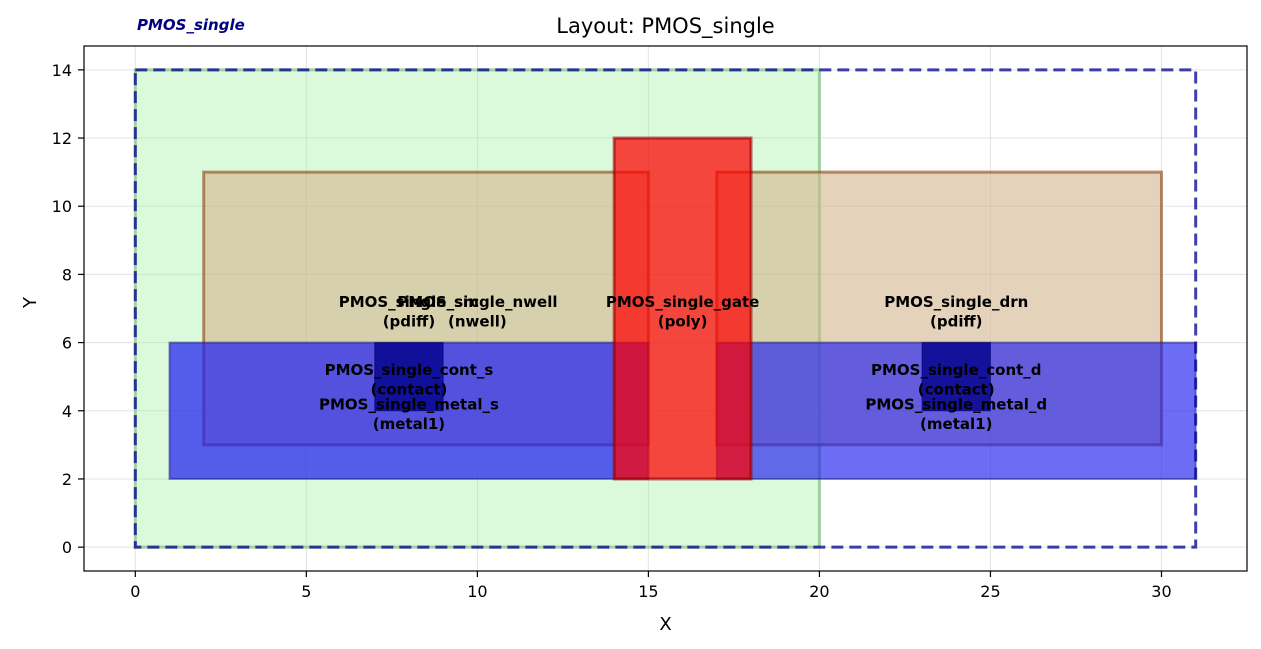 Image resolution: width=1261 pixels, height=649 pixels. I want to click on shape-label: PMOS_single_cont_s (contact), so click(409, 380).